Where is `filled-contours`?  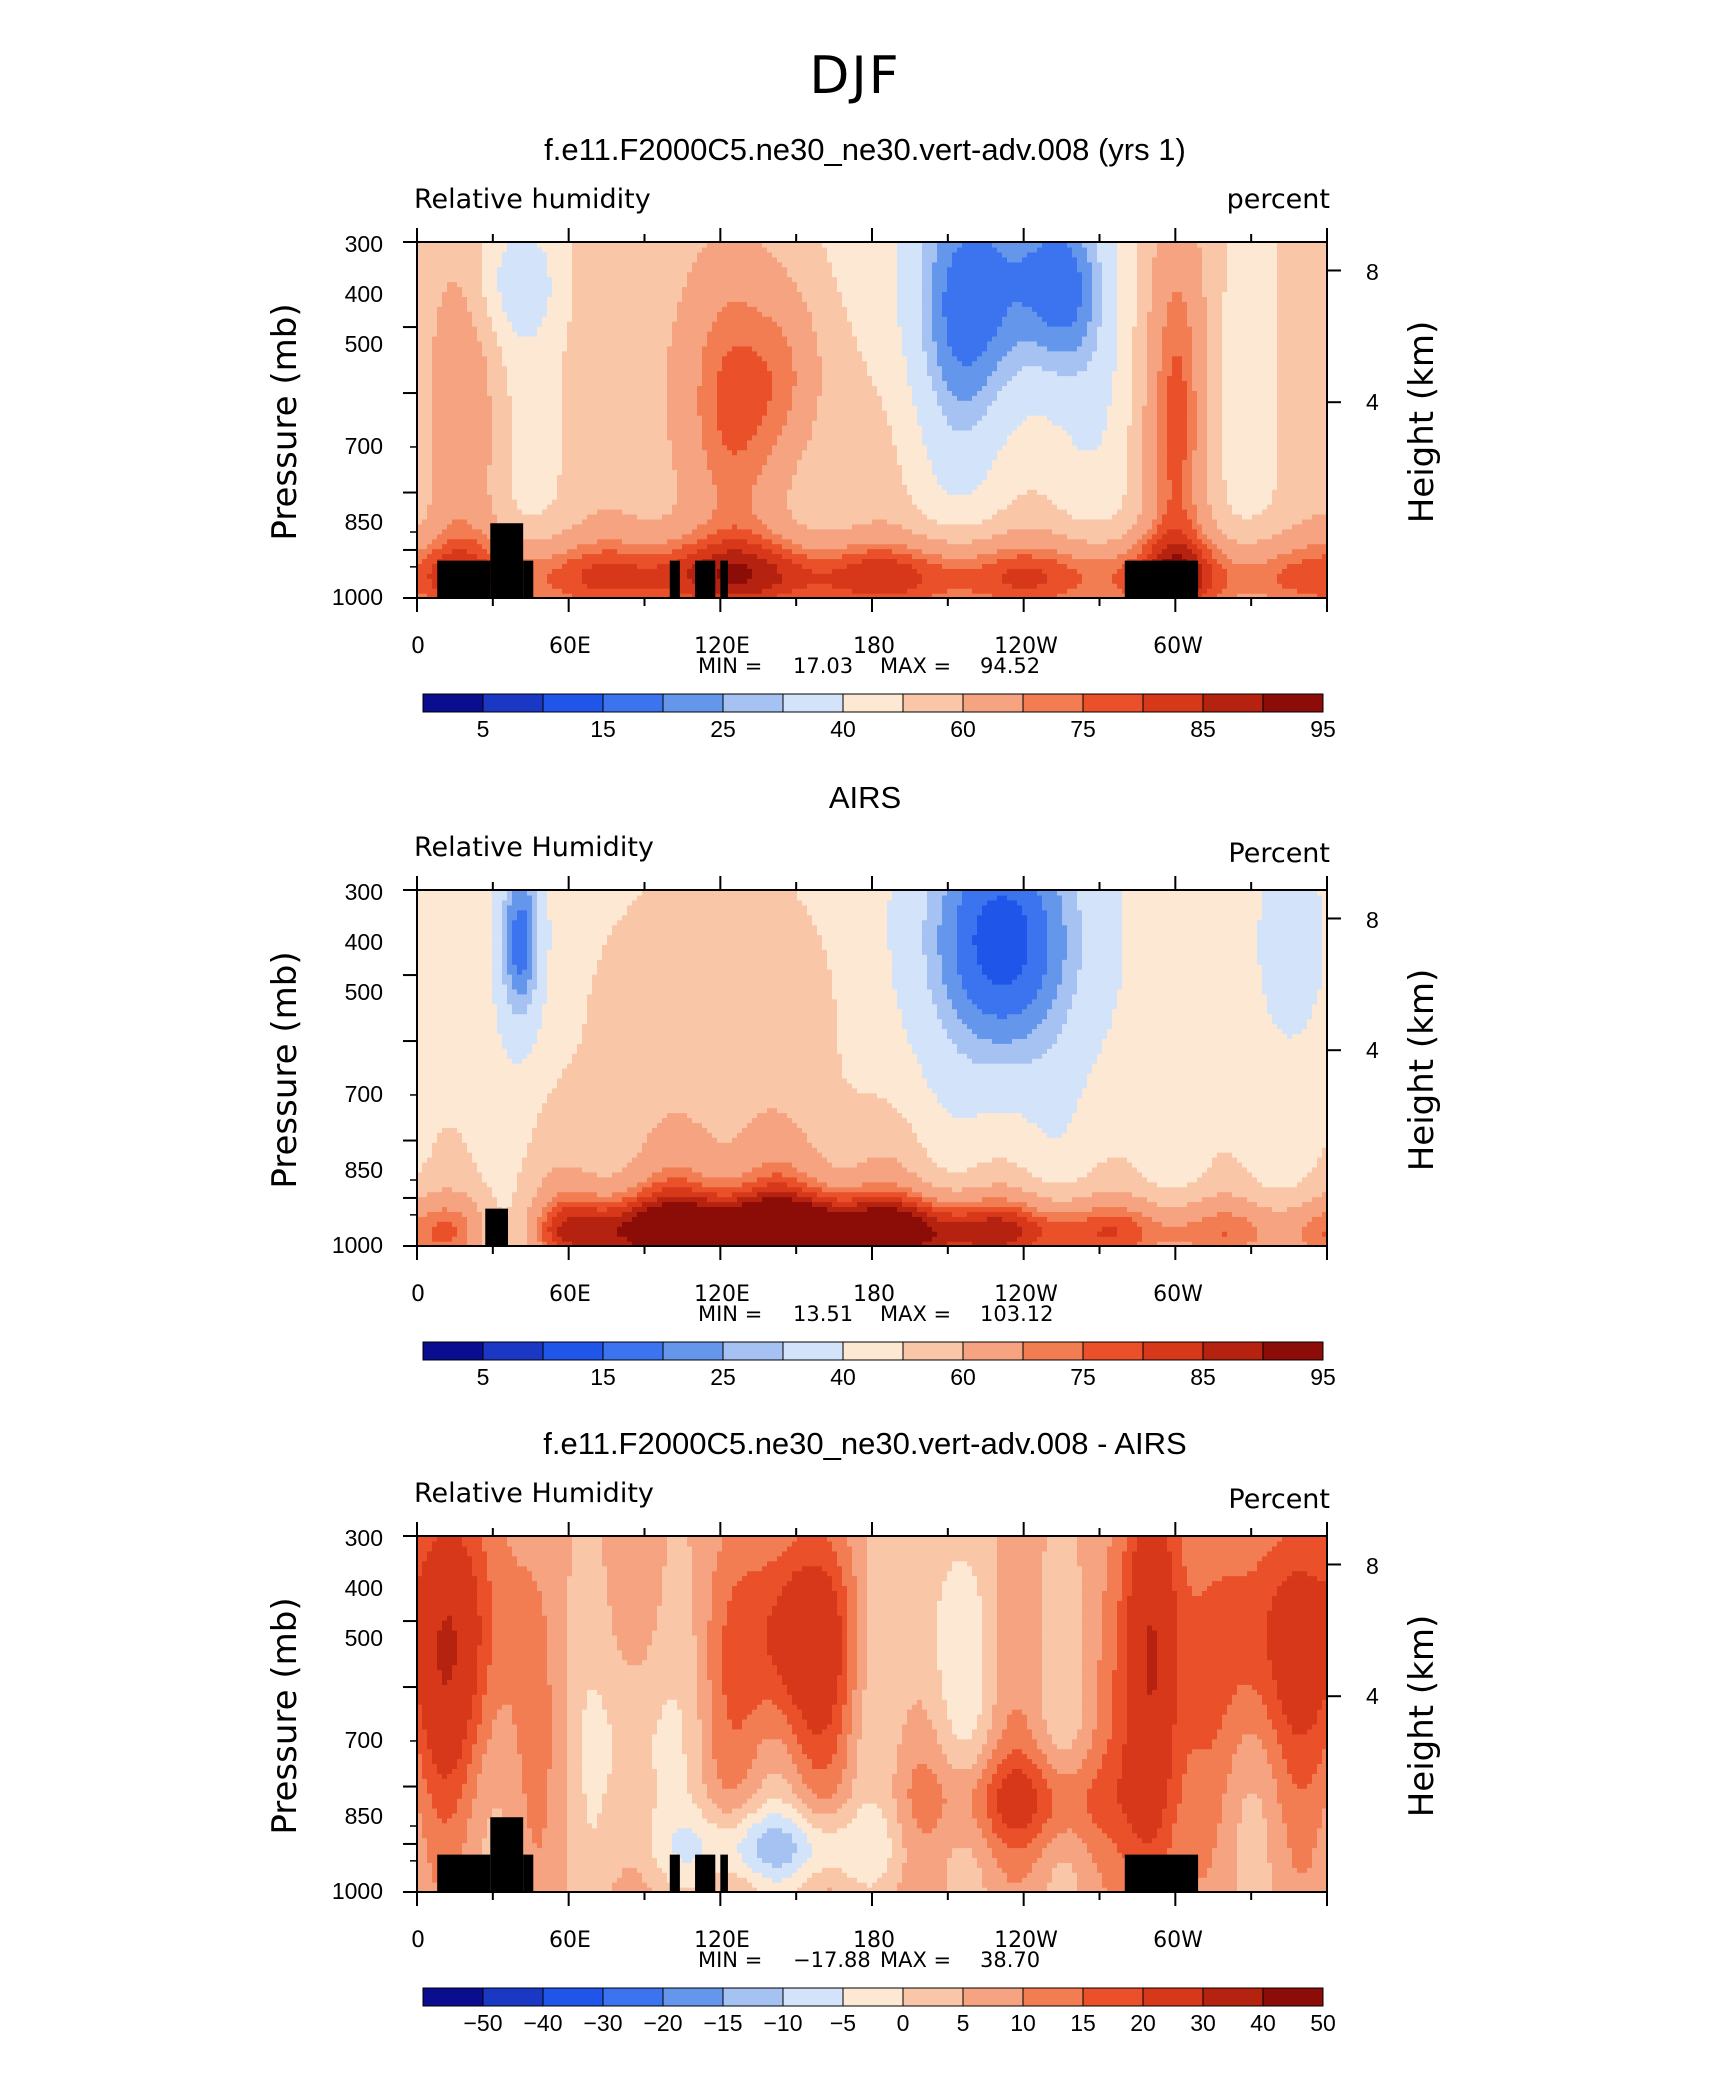 filled-contours is located at coordinates (872, 420).